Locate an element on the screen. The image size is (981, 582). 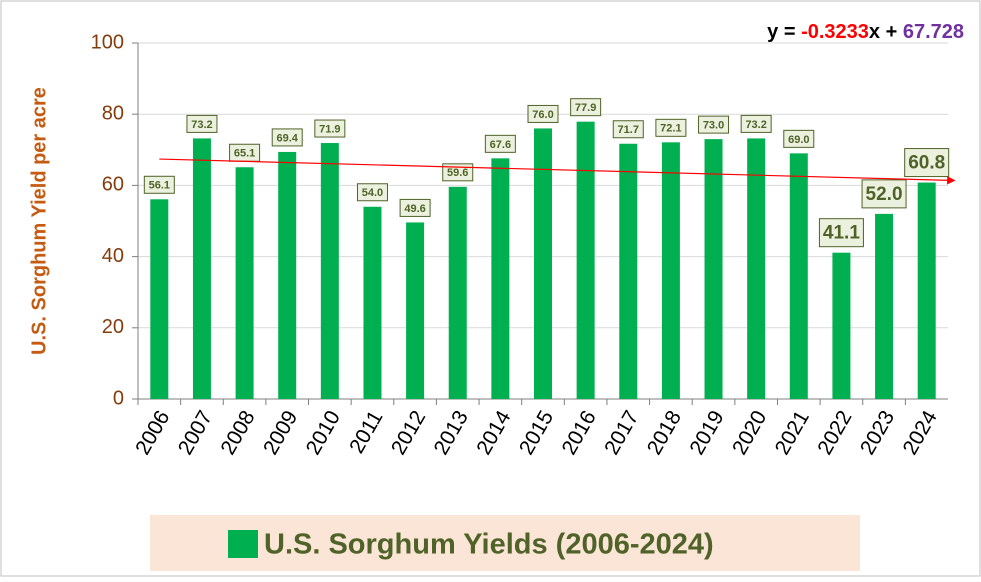
value-label: 76.0 is located at coordinates (542, 115).